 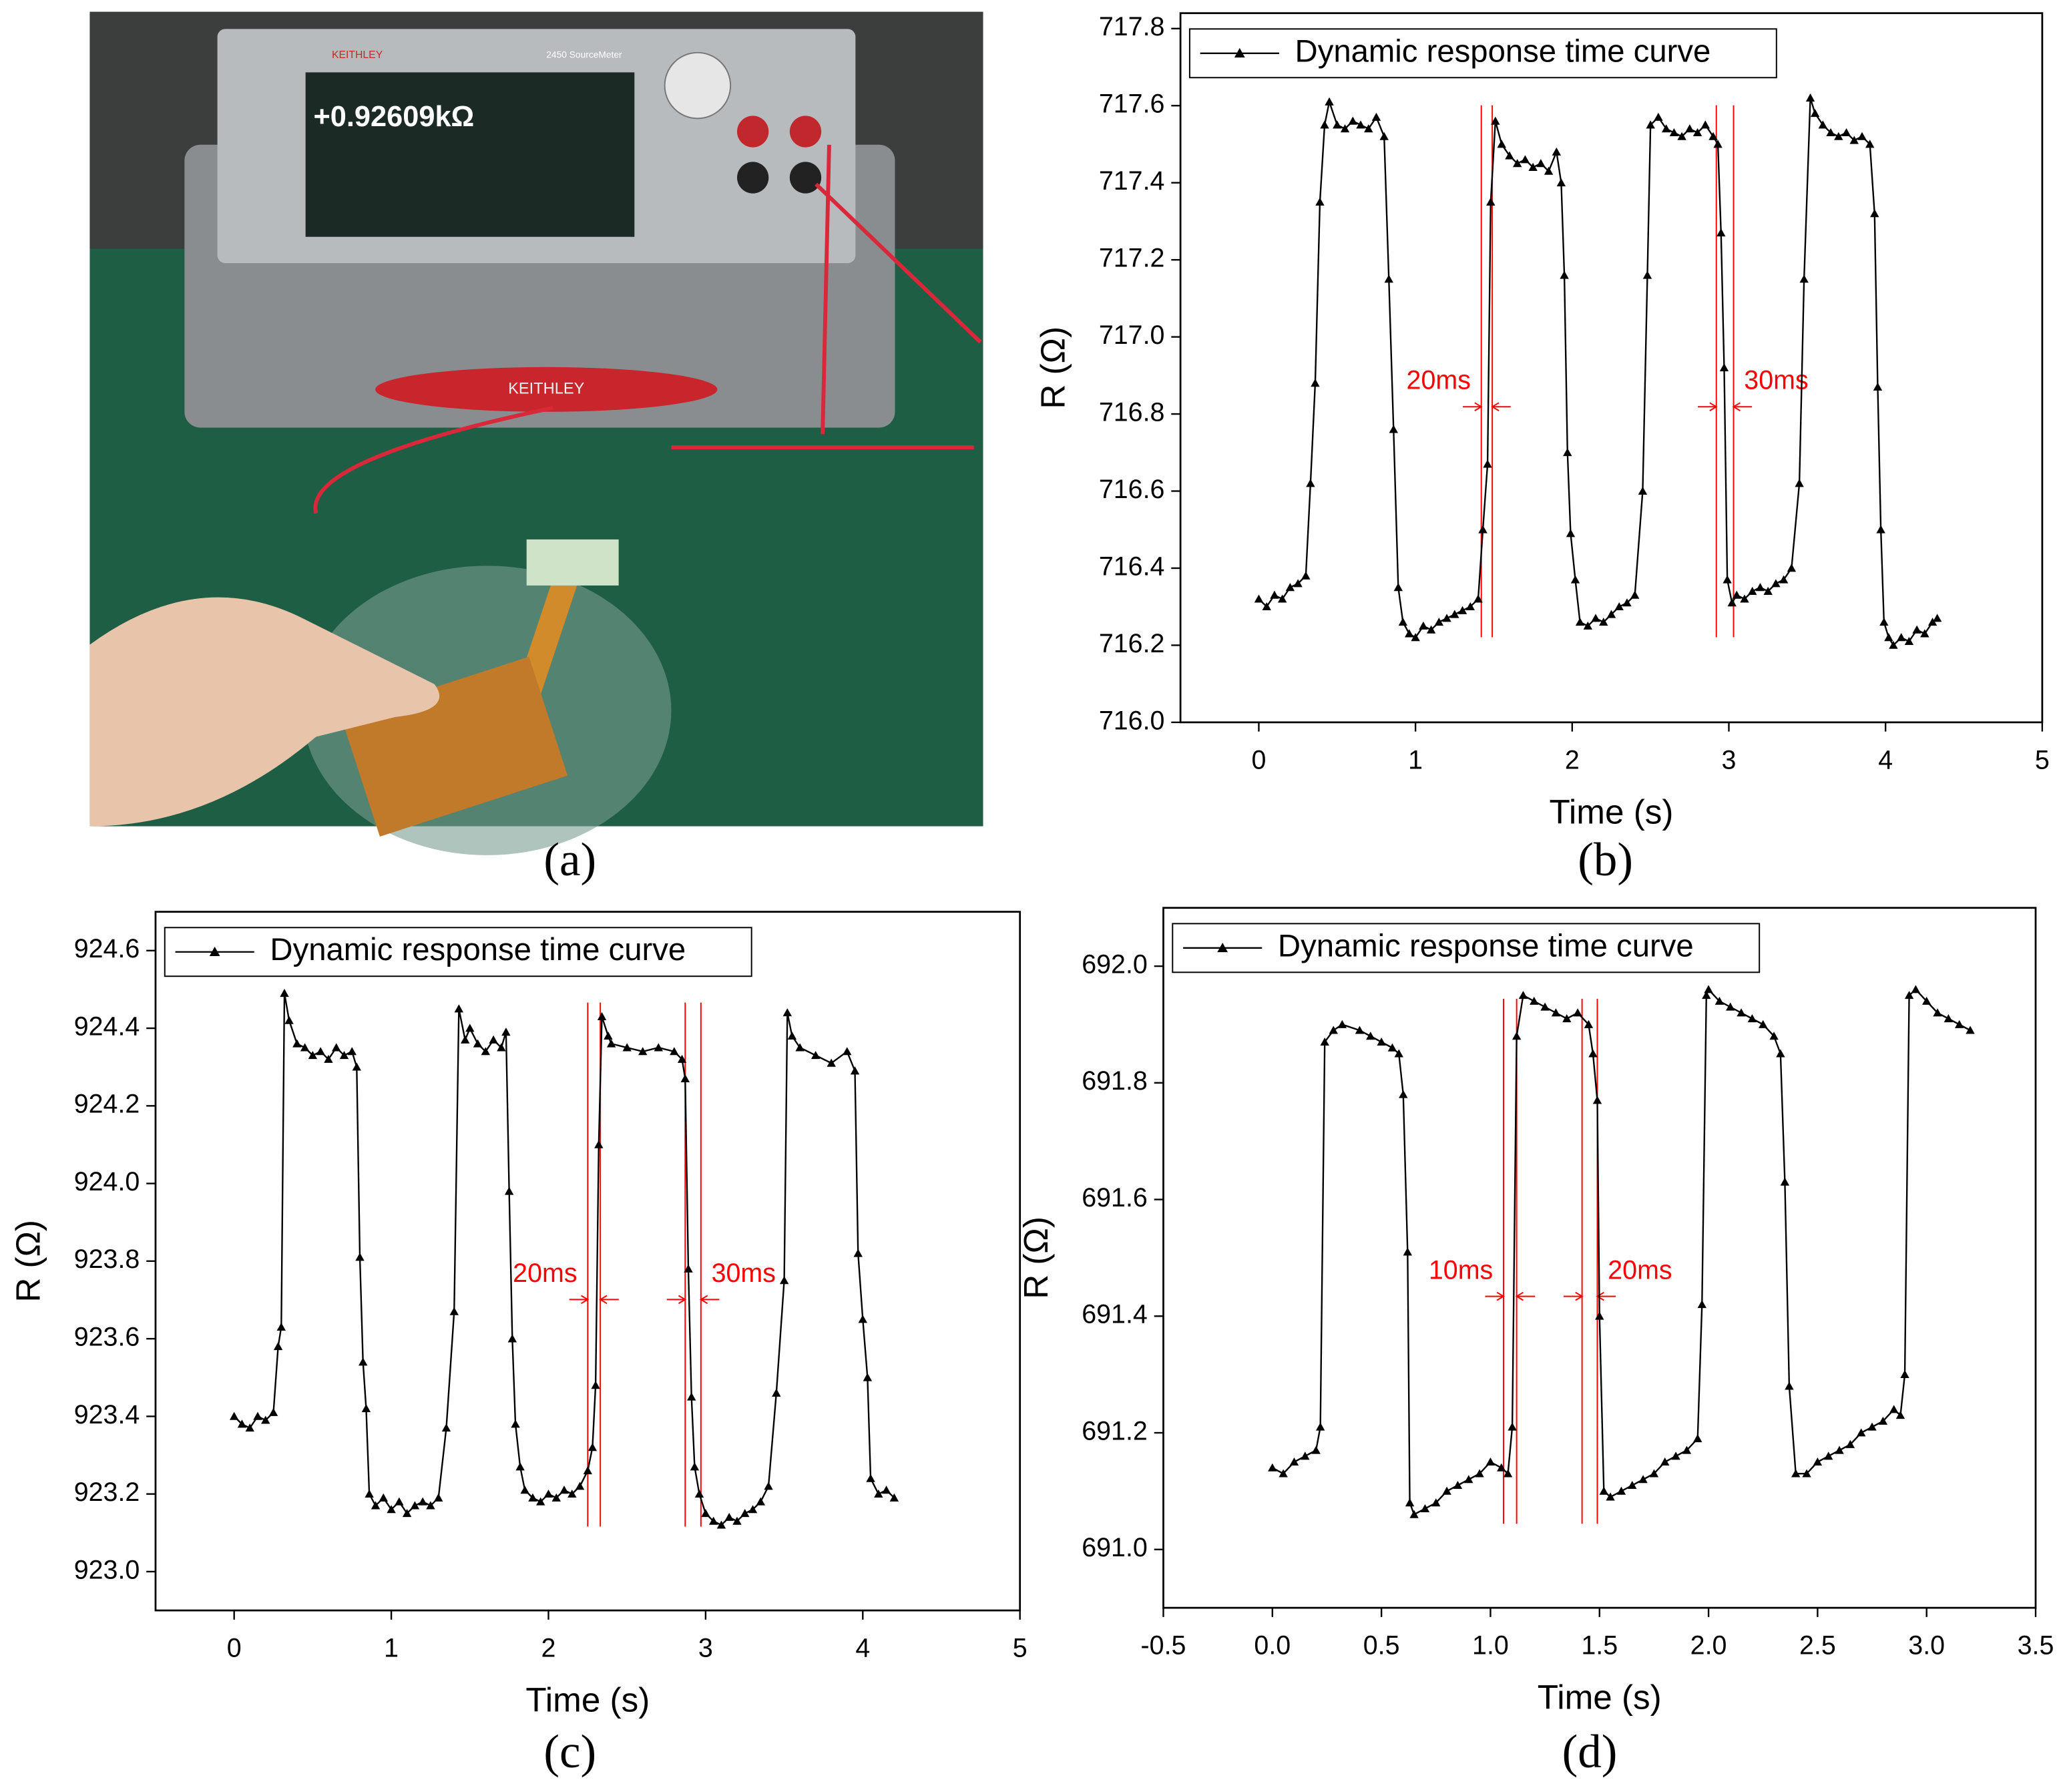 What do you see at coordinates (458, 952) in the screenshot?
I see `legend-box` at bounding box center [458, 952].